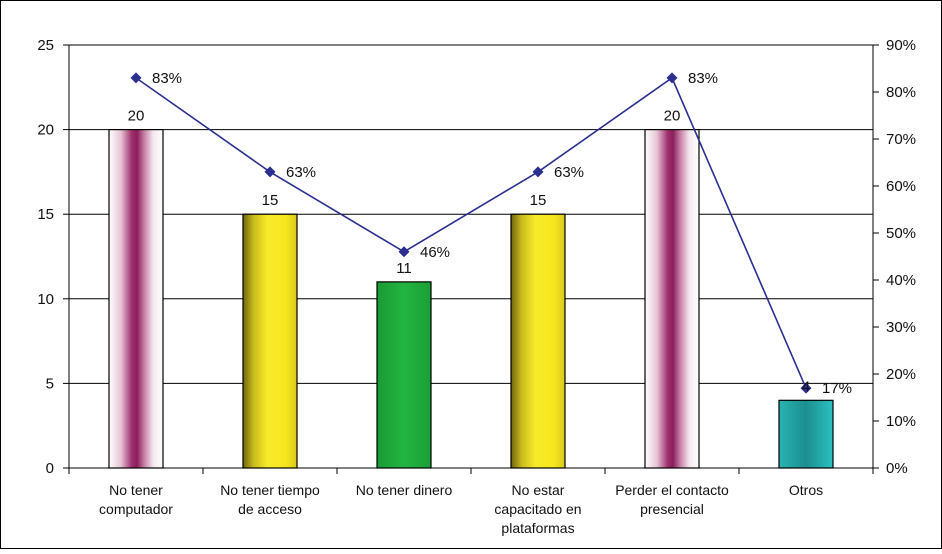  What do you see at coordinates (672, 499) in the screenshot?
I see `category-label: Perder el contacto presencial` at bounding box center [672, 499].